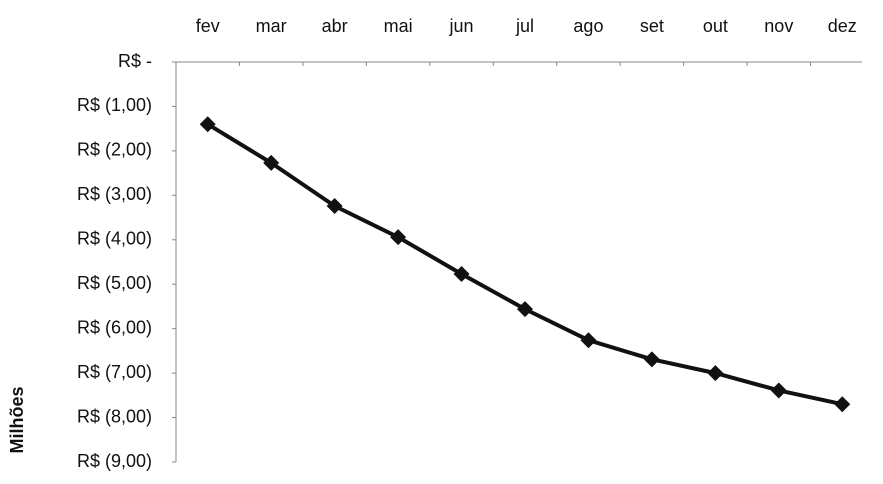 The width and height of the screenshot is (883, 484). What do you see at coordinates (335, 26) in the screenshot?
I see `x-tick-label: abr` at bounding box center [335, 26].